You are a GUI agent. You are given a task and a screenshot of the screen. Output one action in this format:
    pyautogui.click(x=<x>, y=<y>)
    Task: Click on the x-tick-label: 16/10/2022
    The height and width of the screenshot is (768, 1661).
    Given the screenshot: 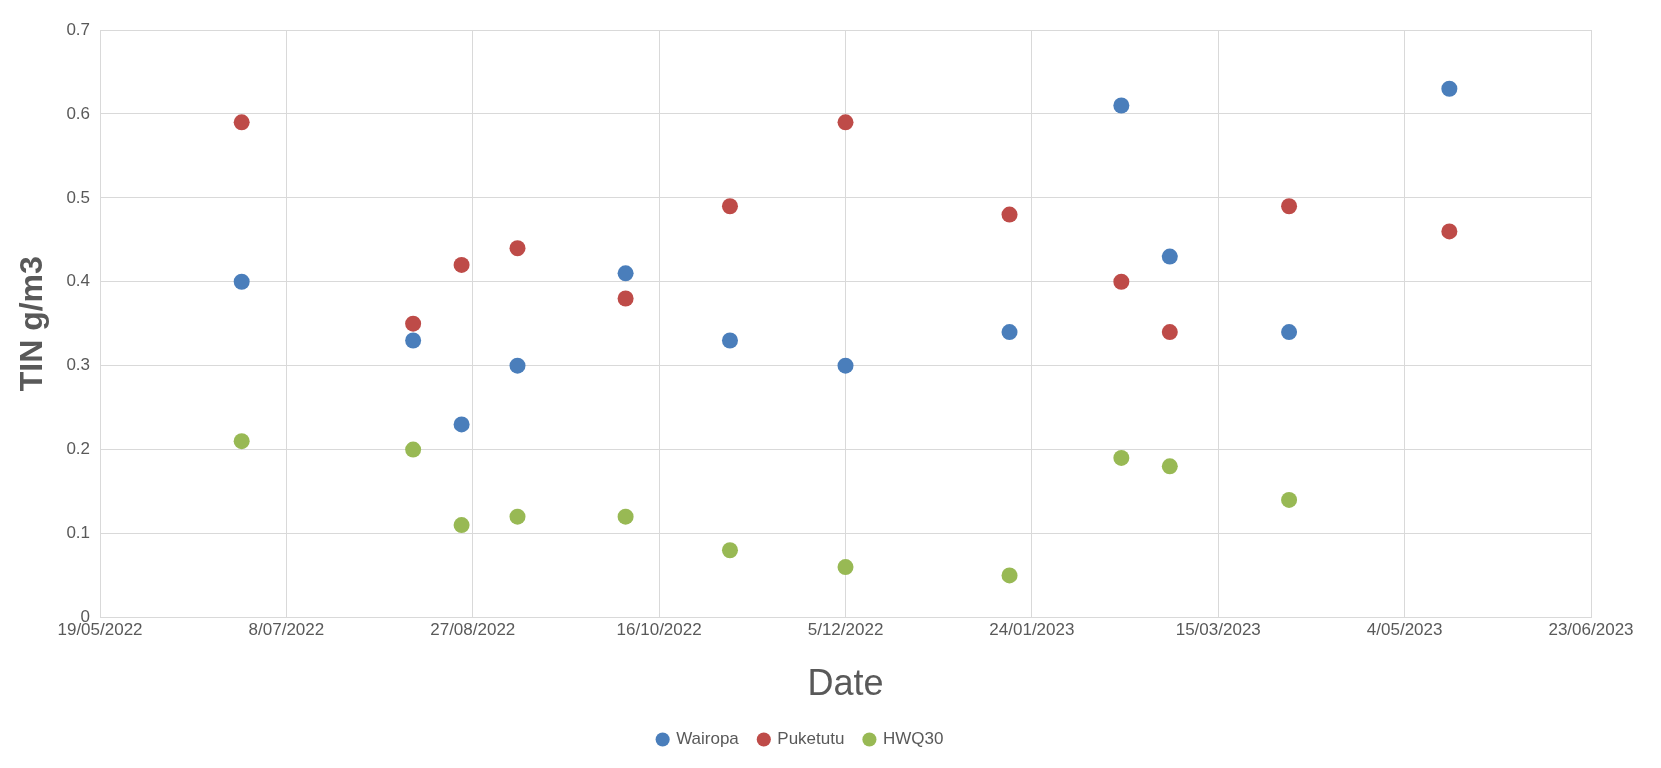 What is the action you would take?
    pyautogui.click(x=659, y=630)
    